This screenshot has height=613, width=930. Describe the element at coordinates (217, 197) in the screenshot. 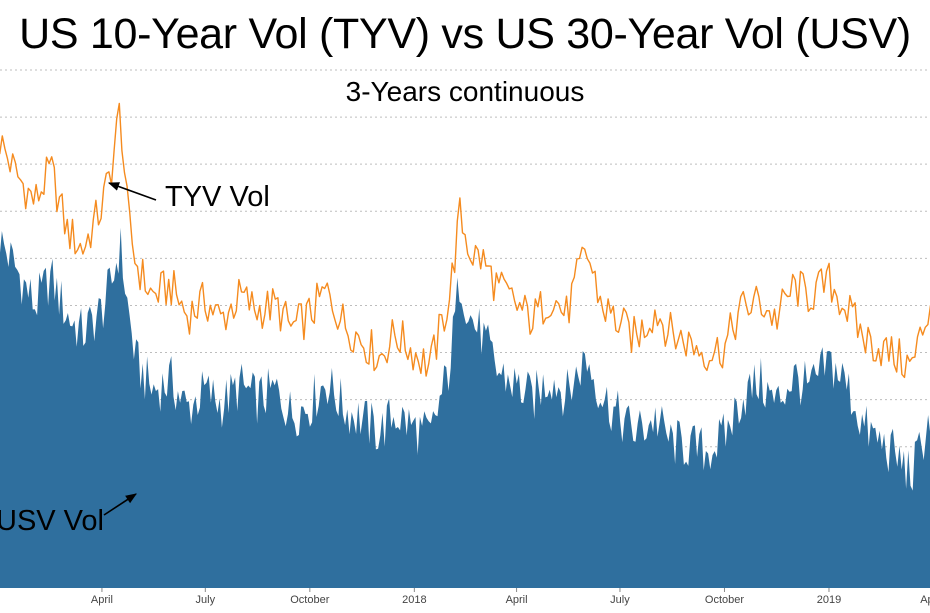

I see `tyv-annotation-label: TYV Vol` at that location.